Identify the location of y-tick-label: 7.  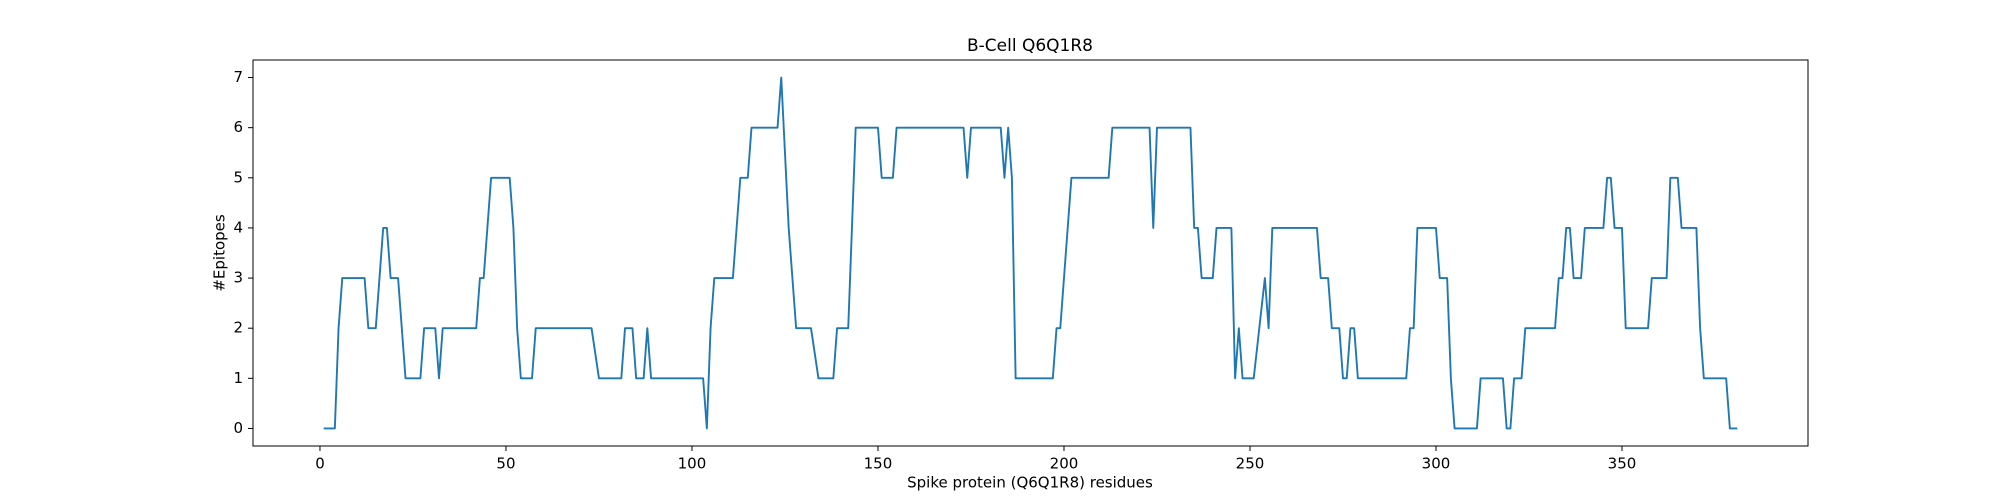
(238, 77).